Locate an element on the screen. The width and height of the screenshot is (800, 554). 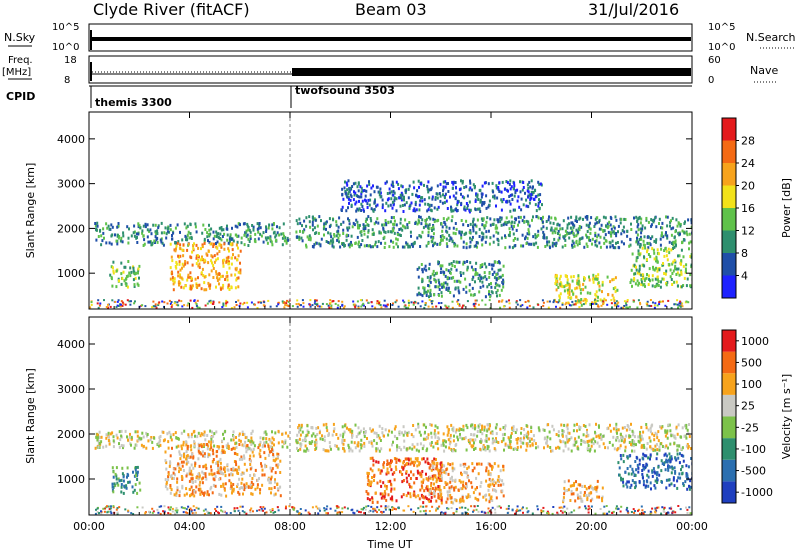
colorbar-tick-label: -1000 is located at coordinates (757, 492).